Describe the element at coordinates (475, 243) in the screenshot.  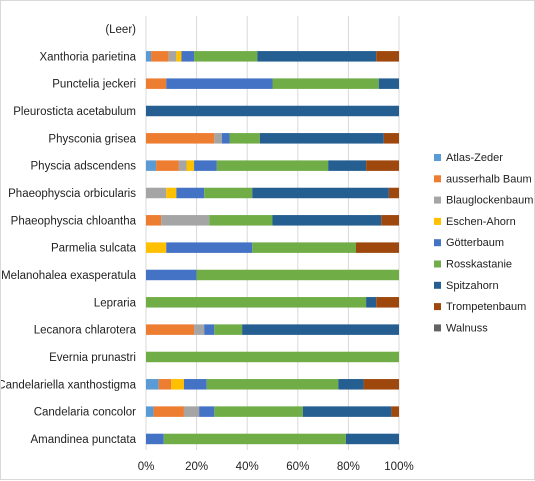
I see `legend-label: Götterbaum` at that location.